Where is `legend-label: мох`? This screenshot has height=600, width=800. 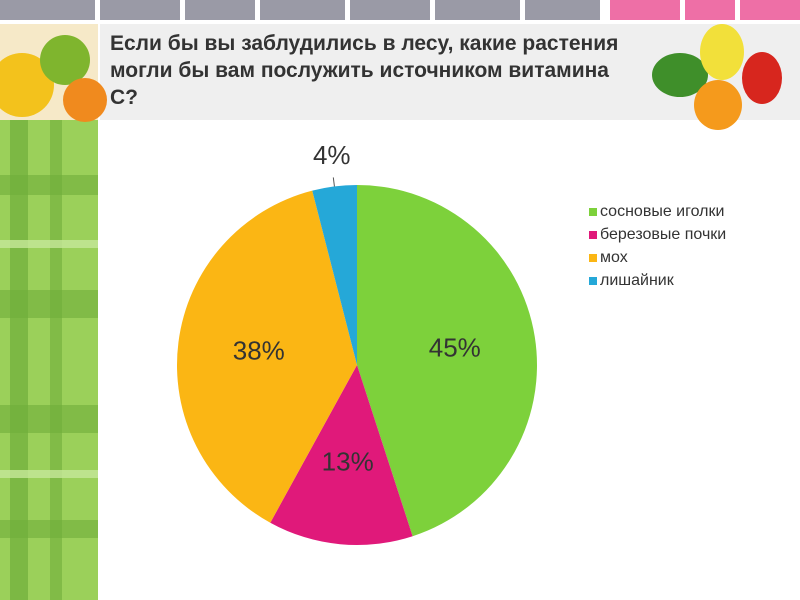
legend-label: мох is located at coordinates (614, 257).